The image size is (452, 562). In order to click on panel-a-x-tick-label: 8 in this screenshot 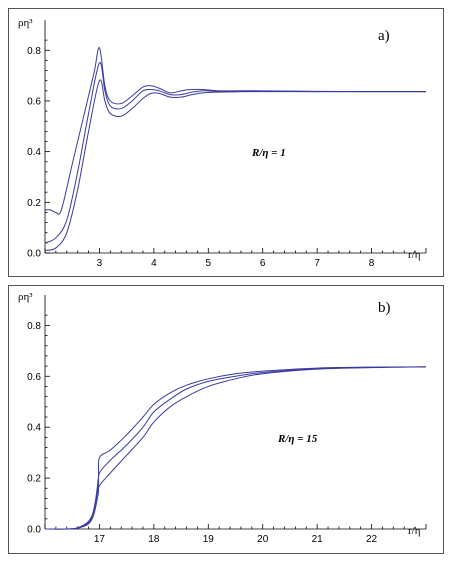, I will do `click(372, 263)`.